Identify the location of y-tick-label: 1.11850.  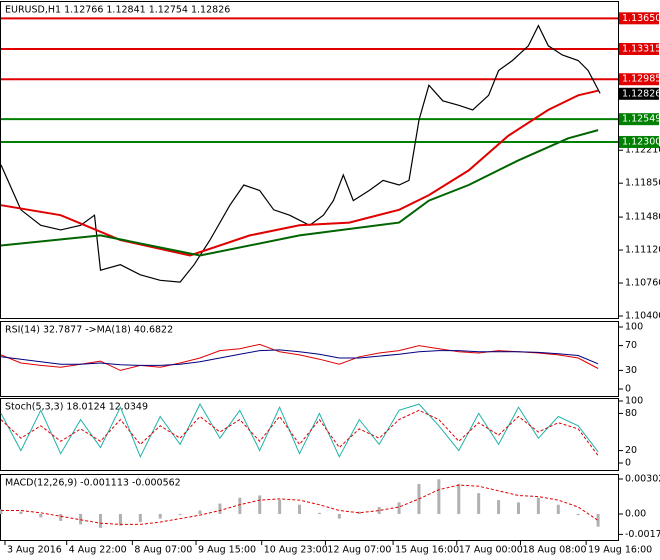
(642, 183).